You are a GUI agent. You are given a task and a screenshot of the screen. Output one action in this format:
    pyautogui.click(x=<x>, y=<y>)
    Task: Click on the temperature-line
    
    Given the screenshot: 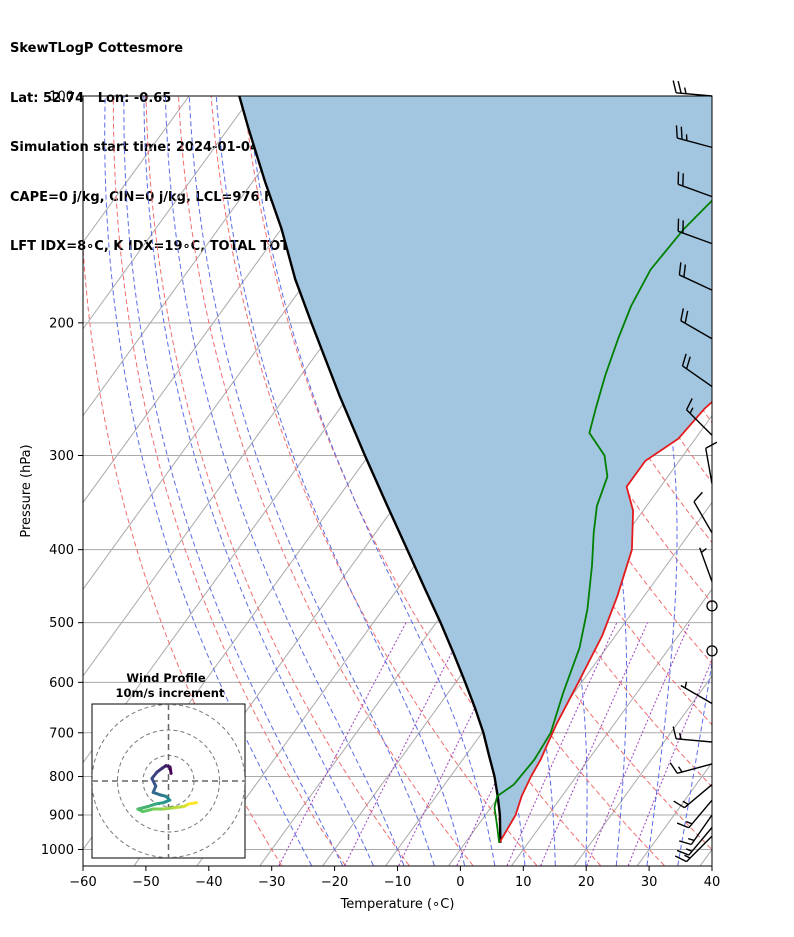 What is the action you would take?
    pyautogui.click(x=605, y=622)
    